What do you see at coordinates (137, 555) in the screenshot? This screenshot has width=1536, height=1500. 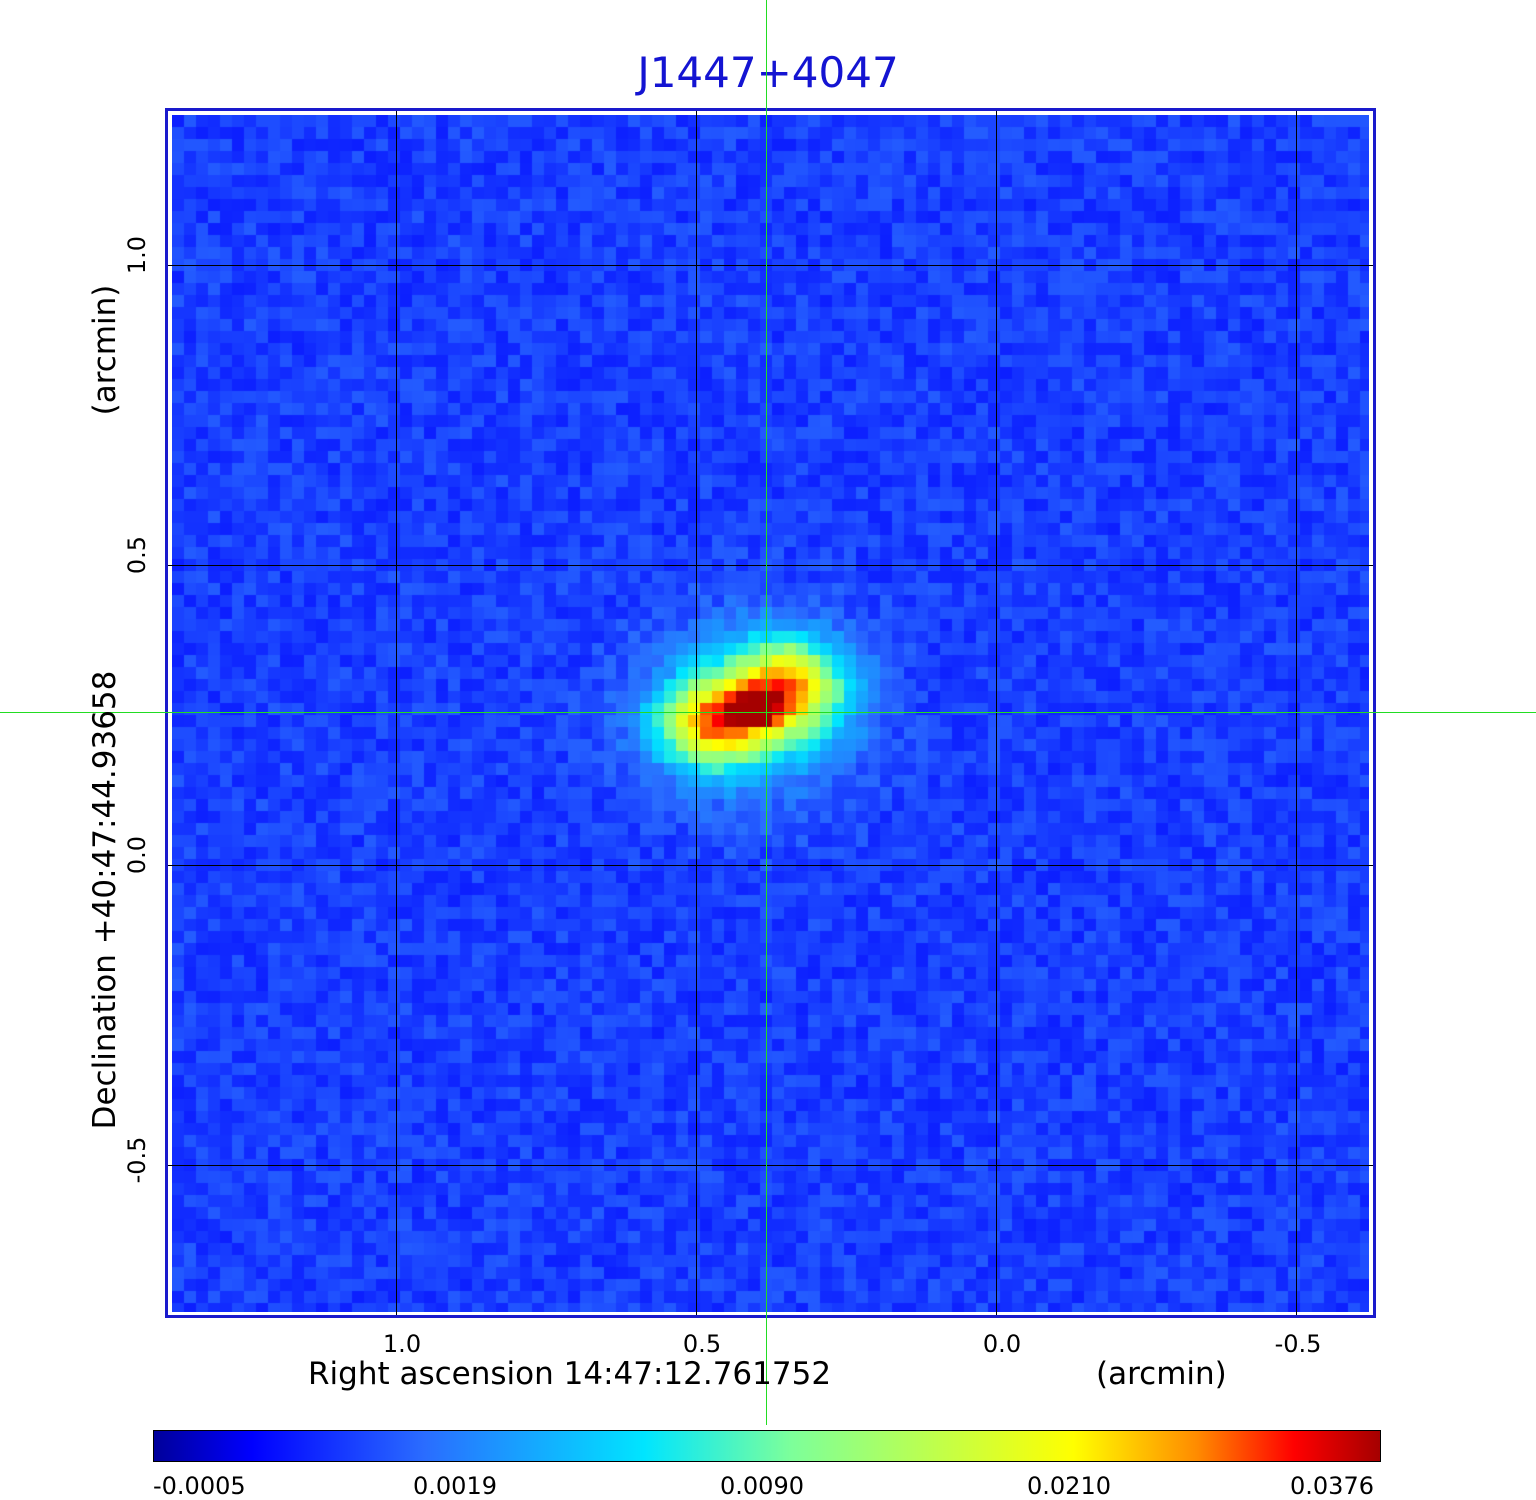 I see `y-tick-label: 0.5` at bounding box center [137, 555].